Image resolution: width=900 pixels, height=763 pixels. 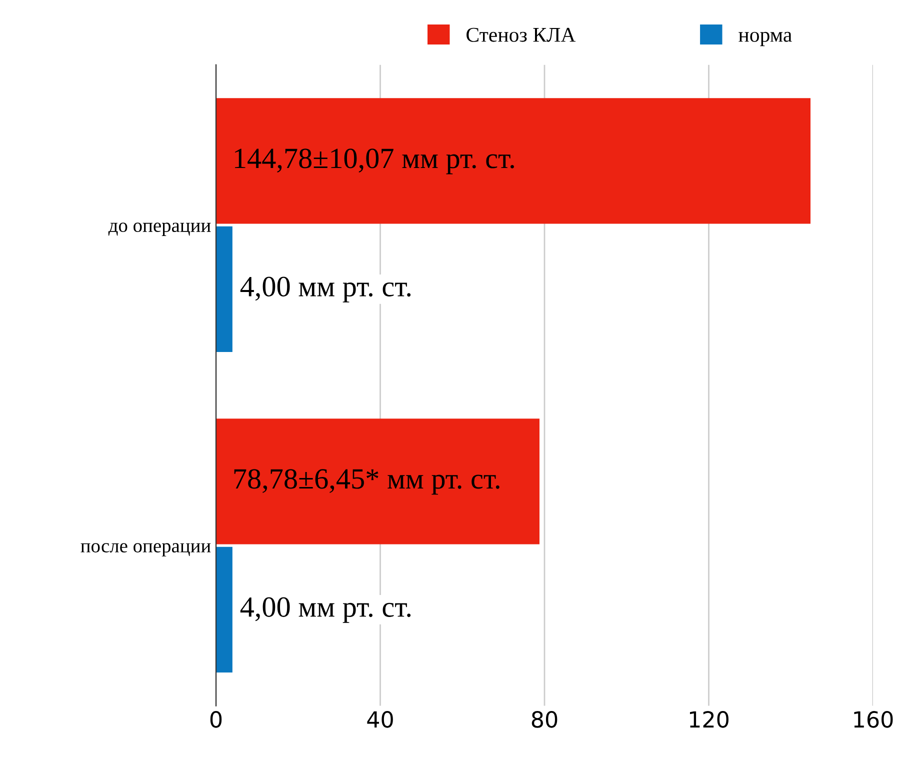 What do you see at coordinates (380, 719) in the screenshot?
I see `x-tick-label: 40` at bounding box center [380, 719].